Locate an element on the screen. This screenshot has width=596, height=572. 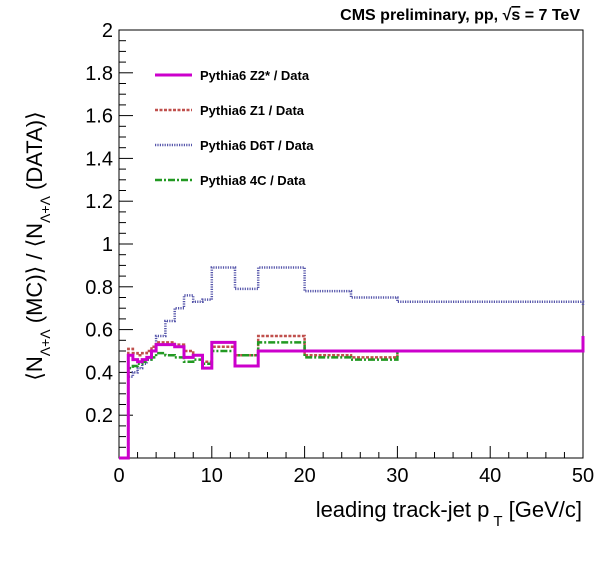
x-tick-label: 40 is located at coordinates (490, 476).